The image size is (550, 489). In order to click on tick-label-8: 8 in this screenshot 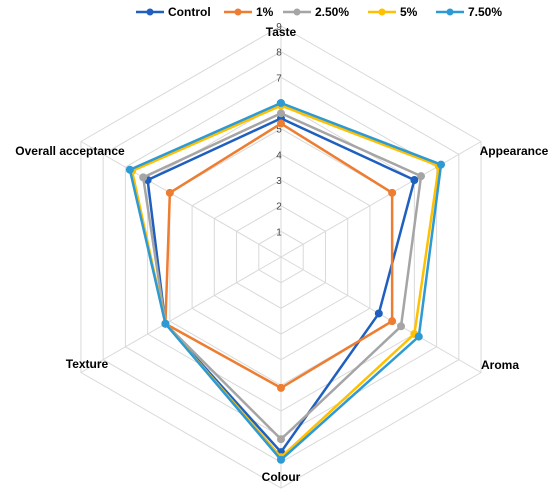, I will do `click(279, 53)`.